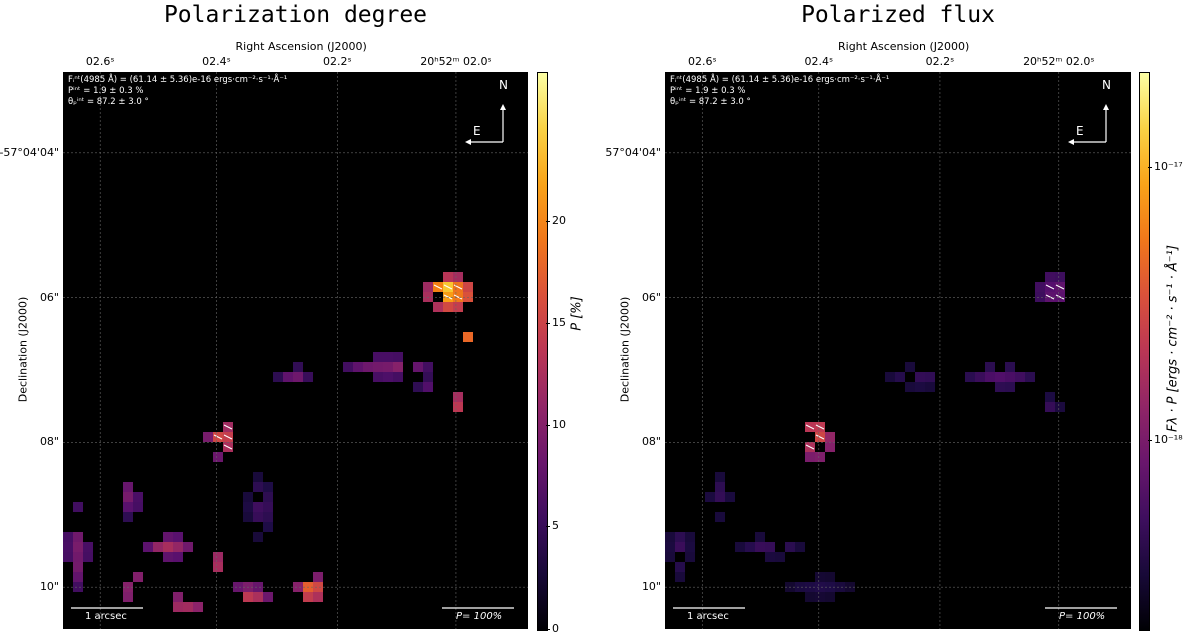 The image size is (1200, 638). Describe the element at coordinates (479, 616) in the screenshot. I see `pbar-label: P= 100%` at that location.